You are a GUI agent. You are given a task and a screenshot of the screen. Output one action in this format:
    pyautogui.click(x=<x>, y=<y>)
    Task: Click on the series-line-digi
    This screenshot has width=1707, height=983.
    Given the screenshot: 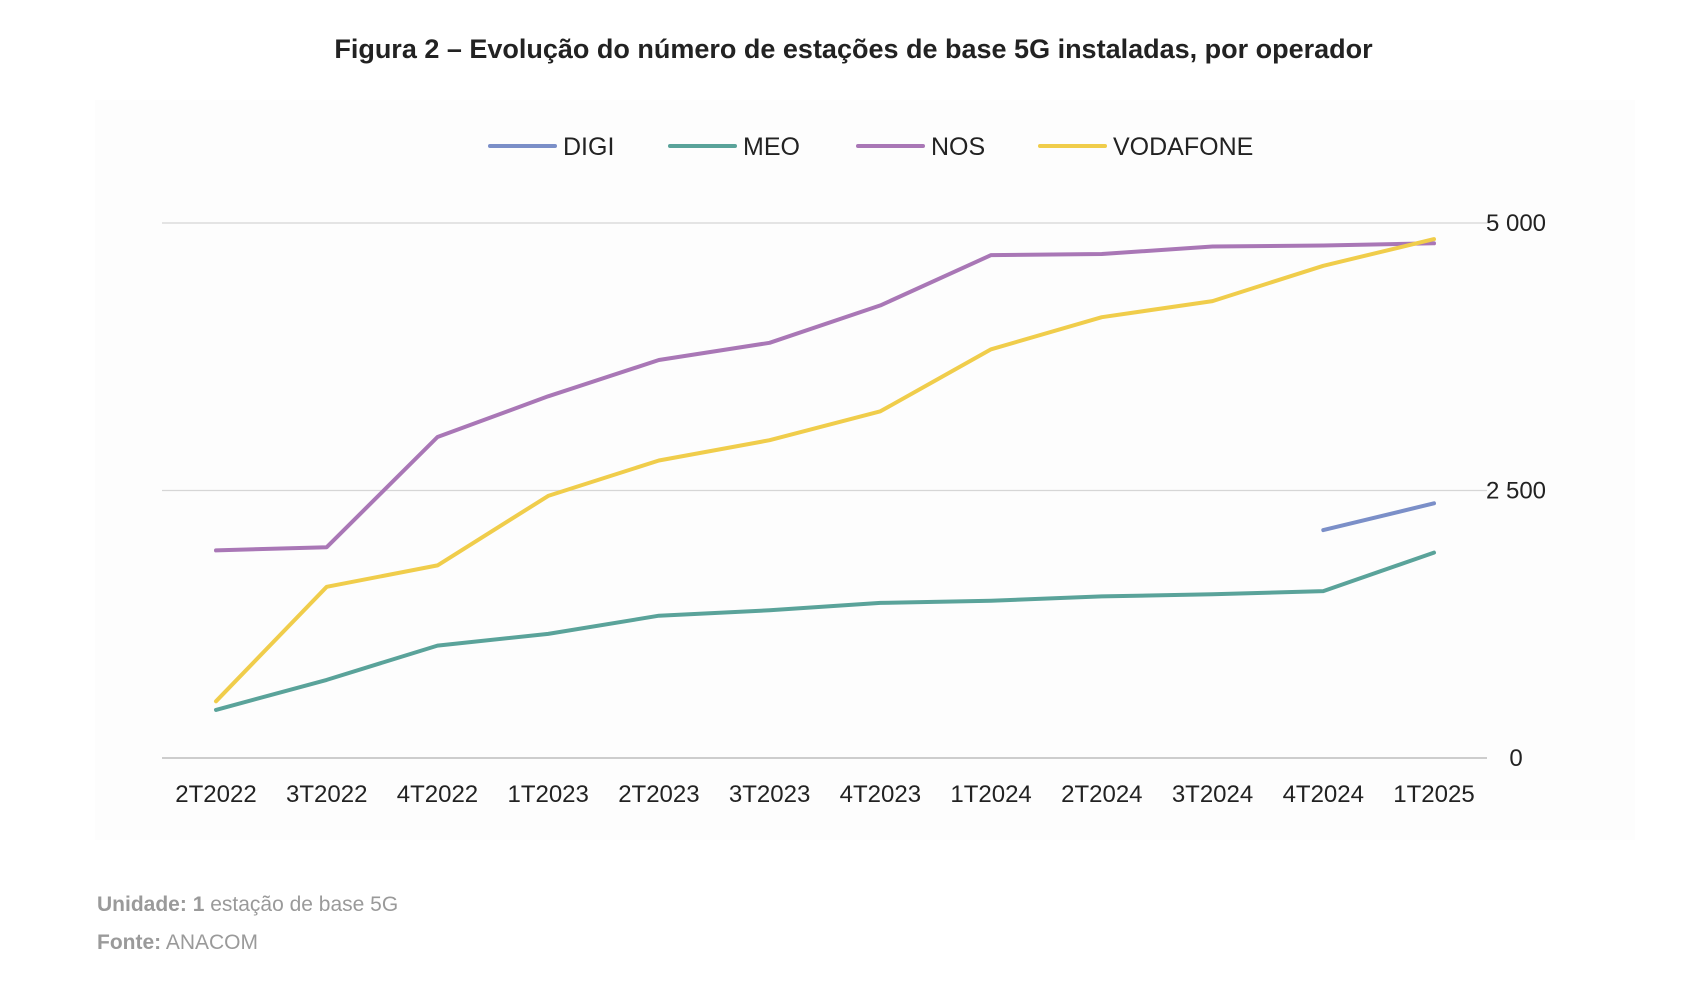 What is the action you would take?
    pyautogui.click(x=1378, y=517)
    